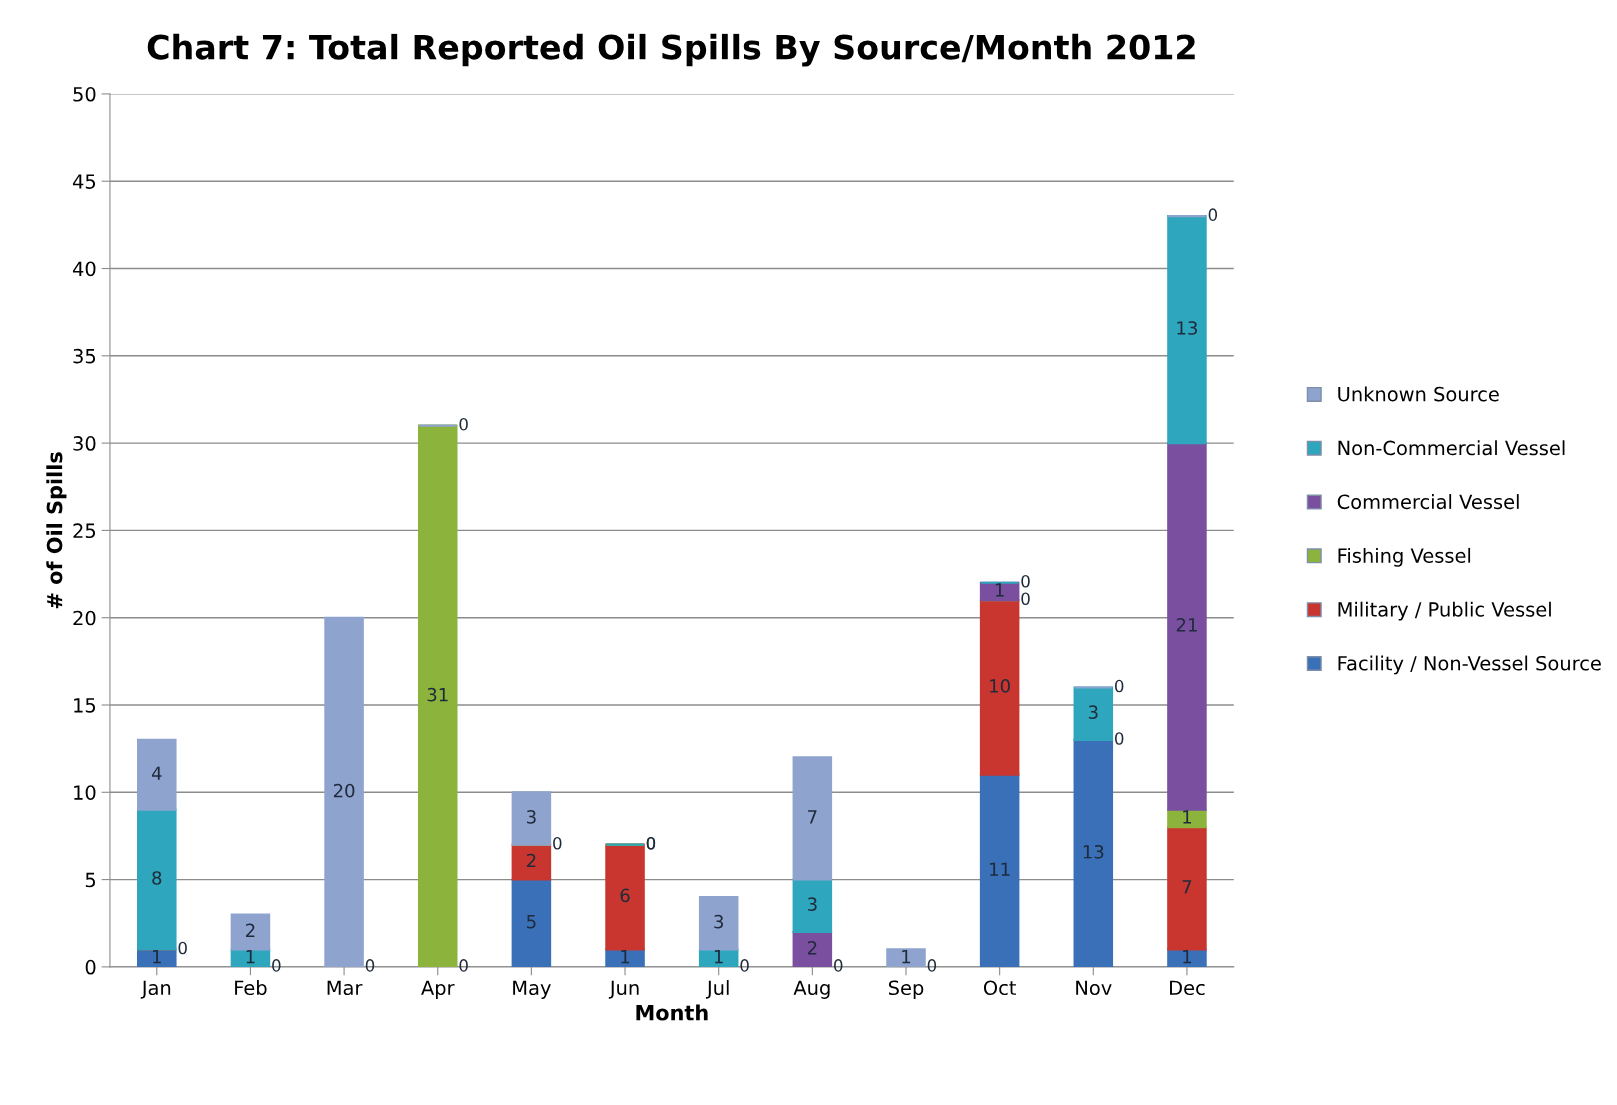 Image resolution: width=1617 pixels, height=1105 pixels. Describe the element at coordinates (251, 988) in the screenshot. I see `x-tick-label: Feb` at that location.